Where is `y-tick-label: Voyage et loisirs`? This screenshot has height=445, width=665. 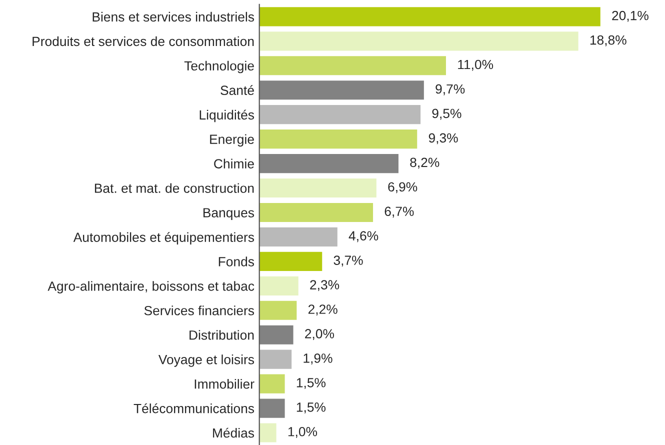 y-tick-label: Voyage et loisirs is located at coordinates (206, 360).